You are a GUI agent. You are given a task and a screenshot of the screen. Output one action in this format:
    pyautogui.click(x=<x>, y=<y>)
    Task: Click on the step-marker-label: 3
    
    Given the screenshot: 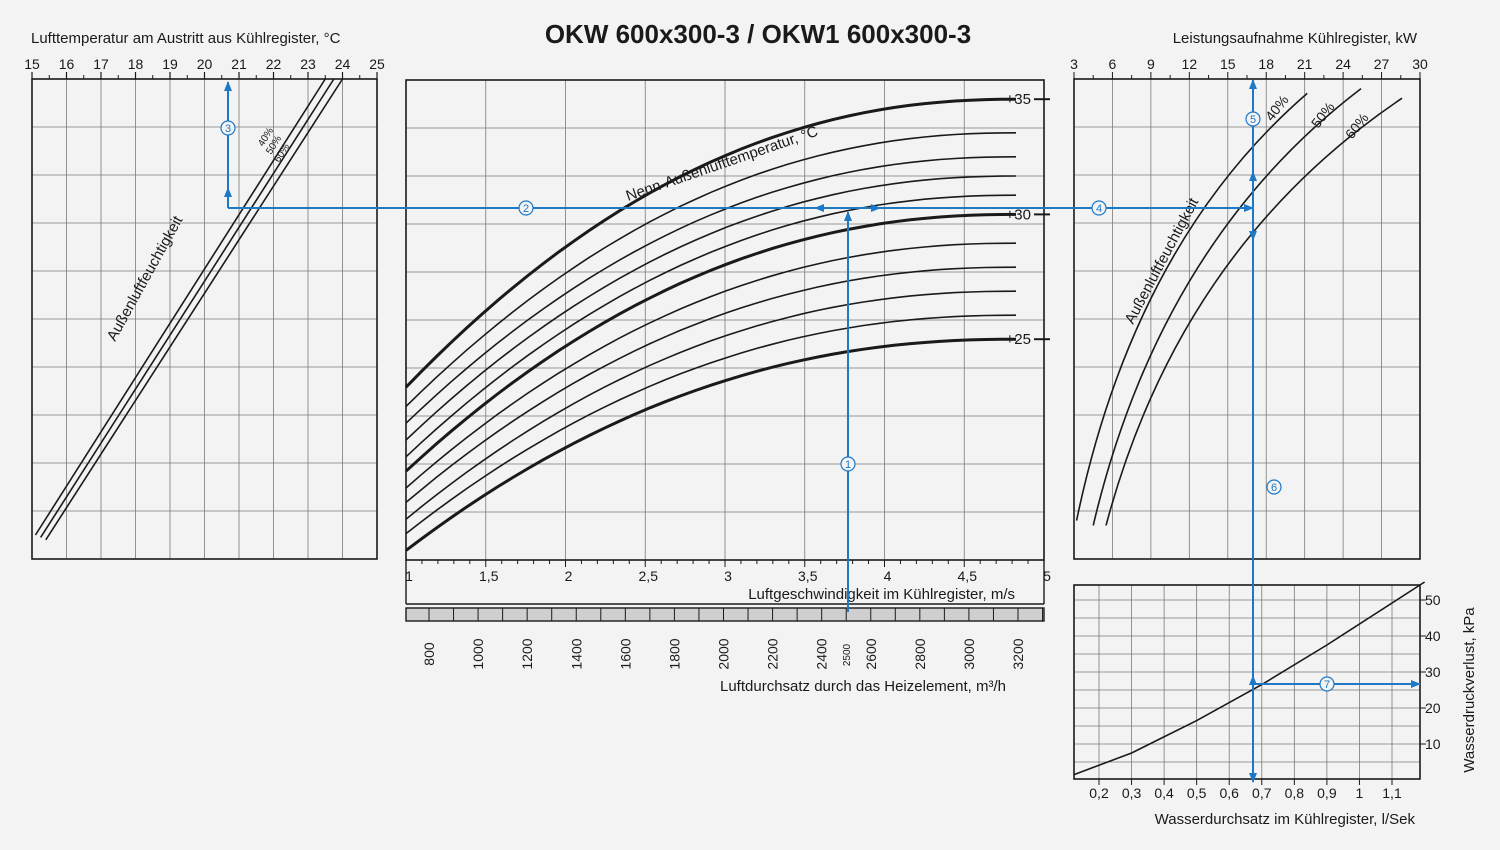 What is the action you would take?
    pyautogui.click(x=228, y=129)
    